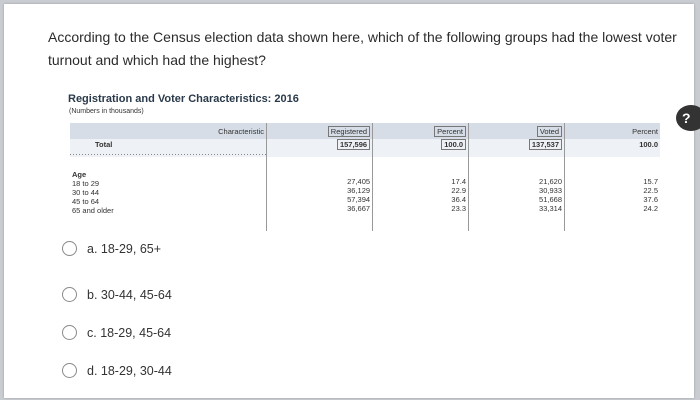  I want to click on row-label-18-29: 18 to 29, so click(86, 183).